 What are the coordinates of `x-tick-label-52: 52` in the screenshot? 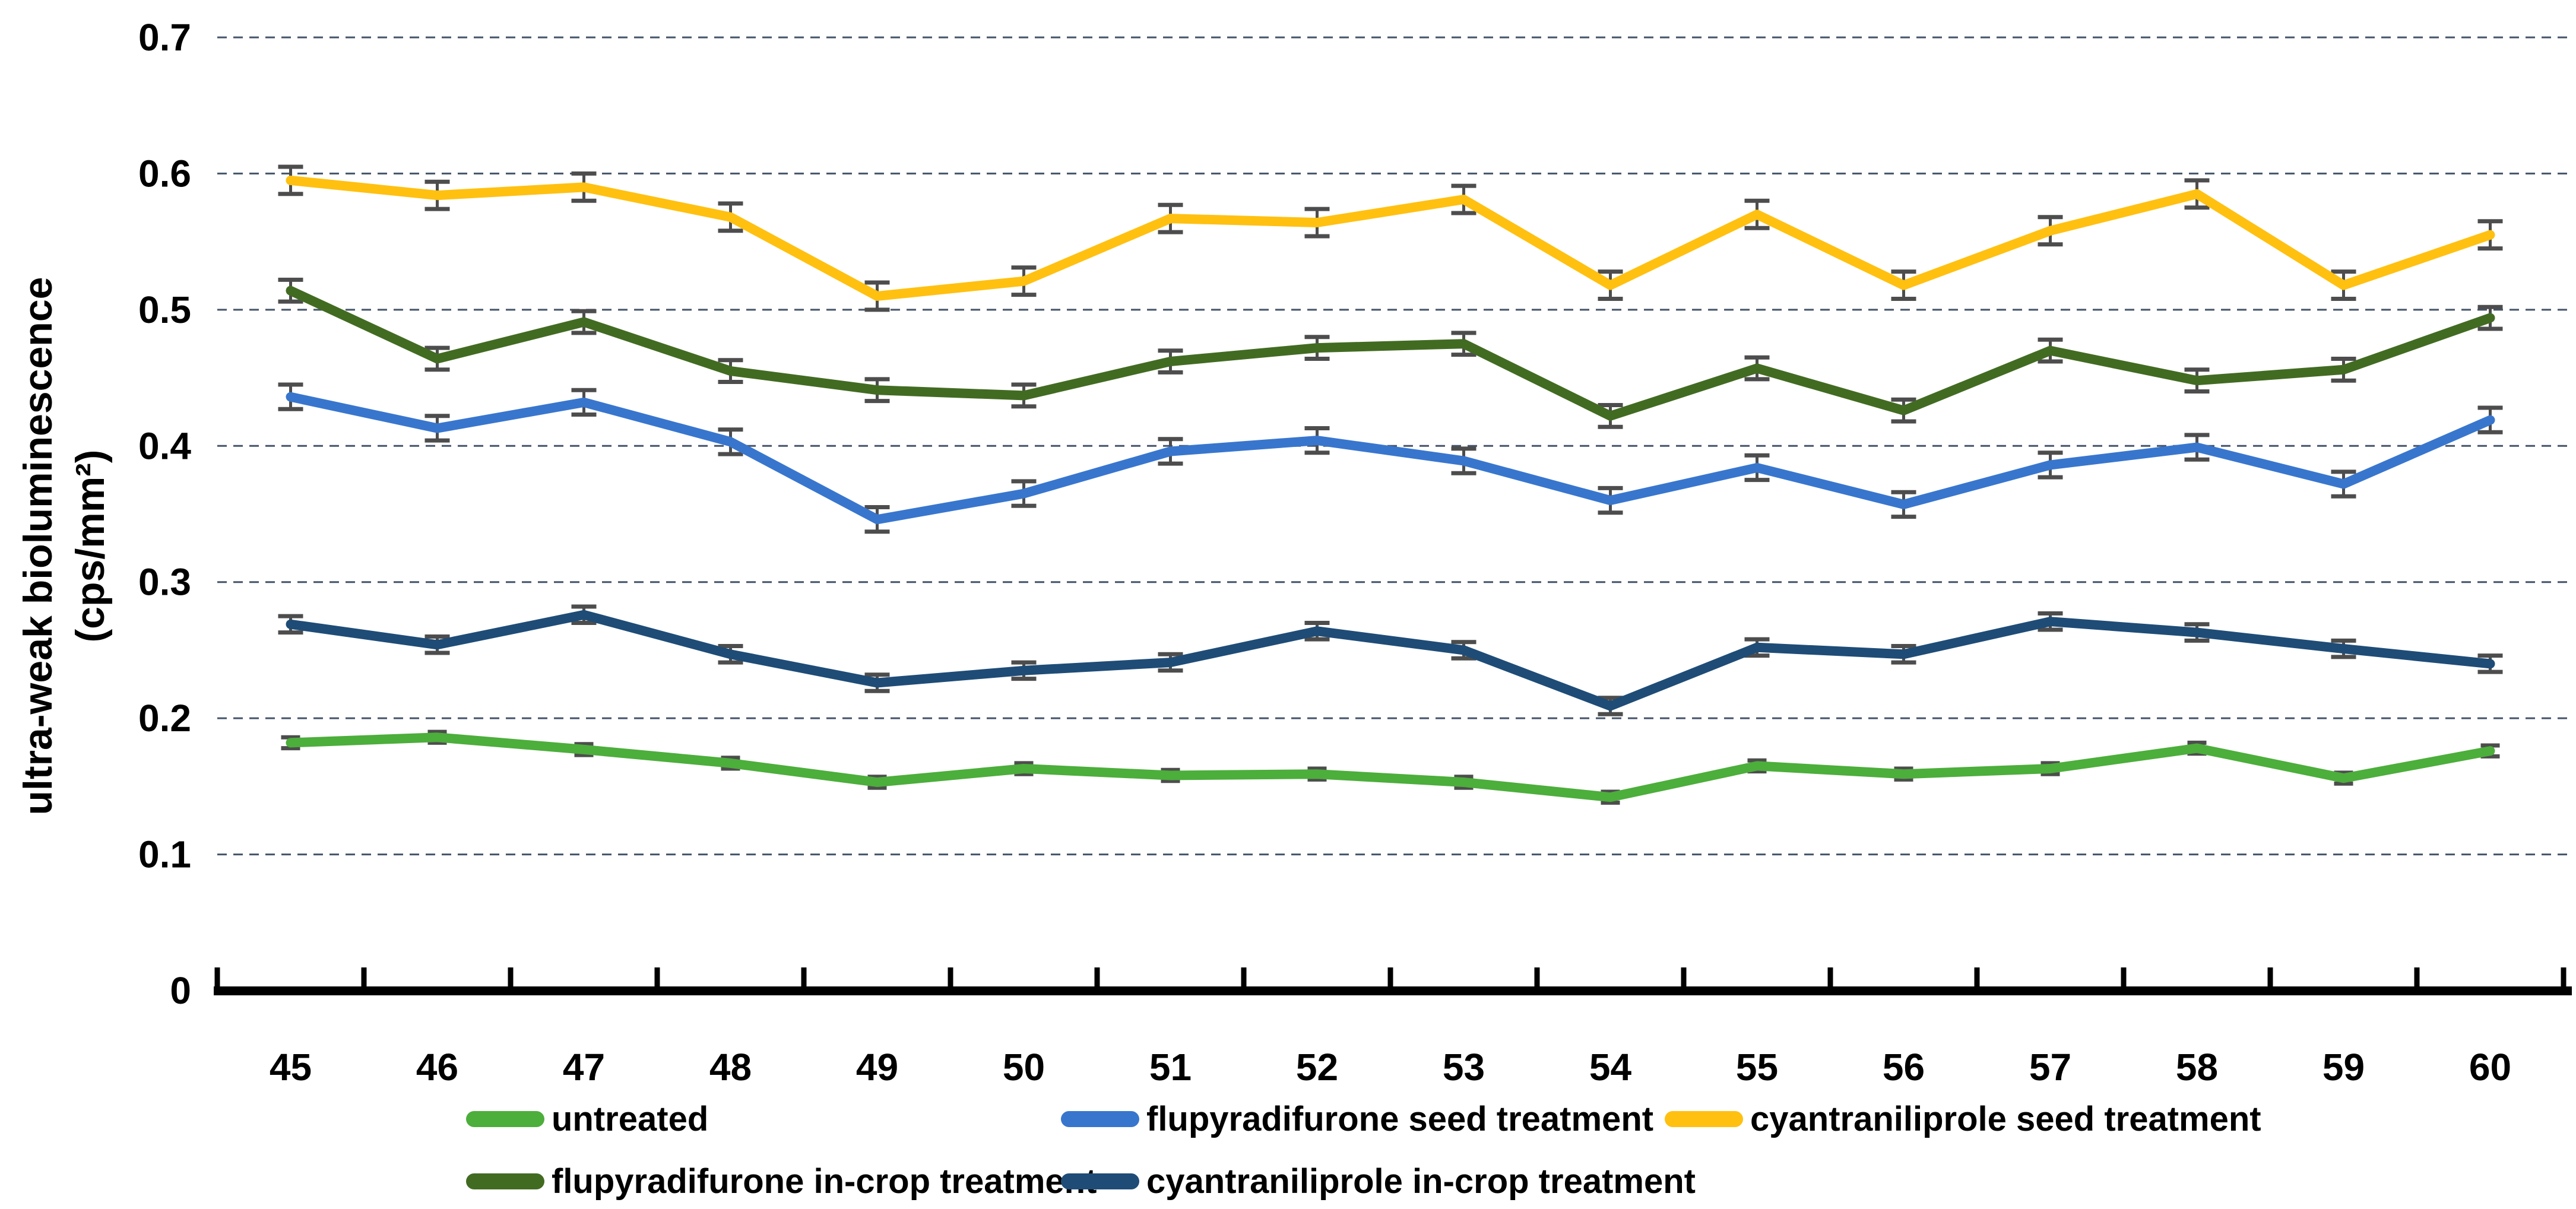 It's located at (1317, 1067).